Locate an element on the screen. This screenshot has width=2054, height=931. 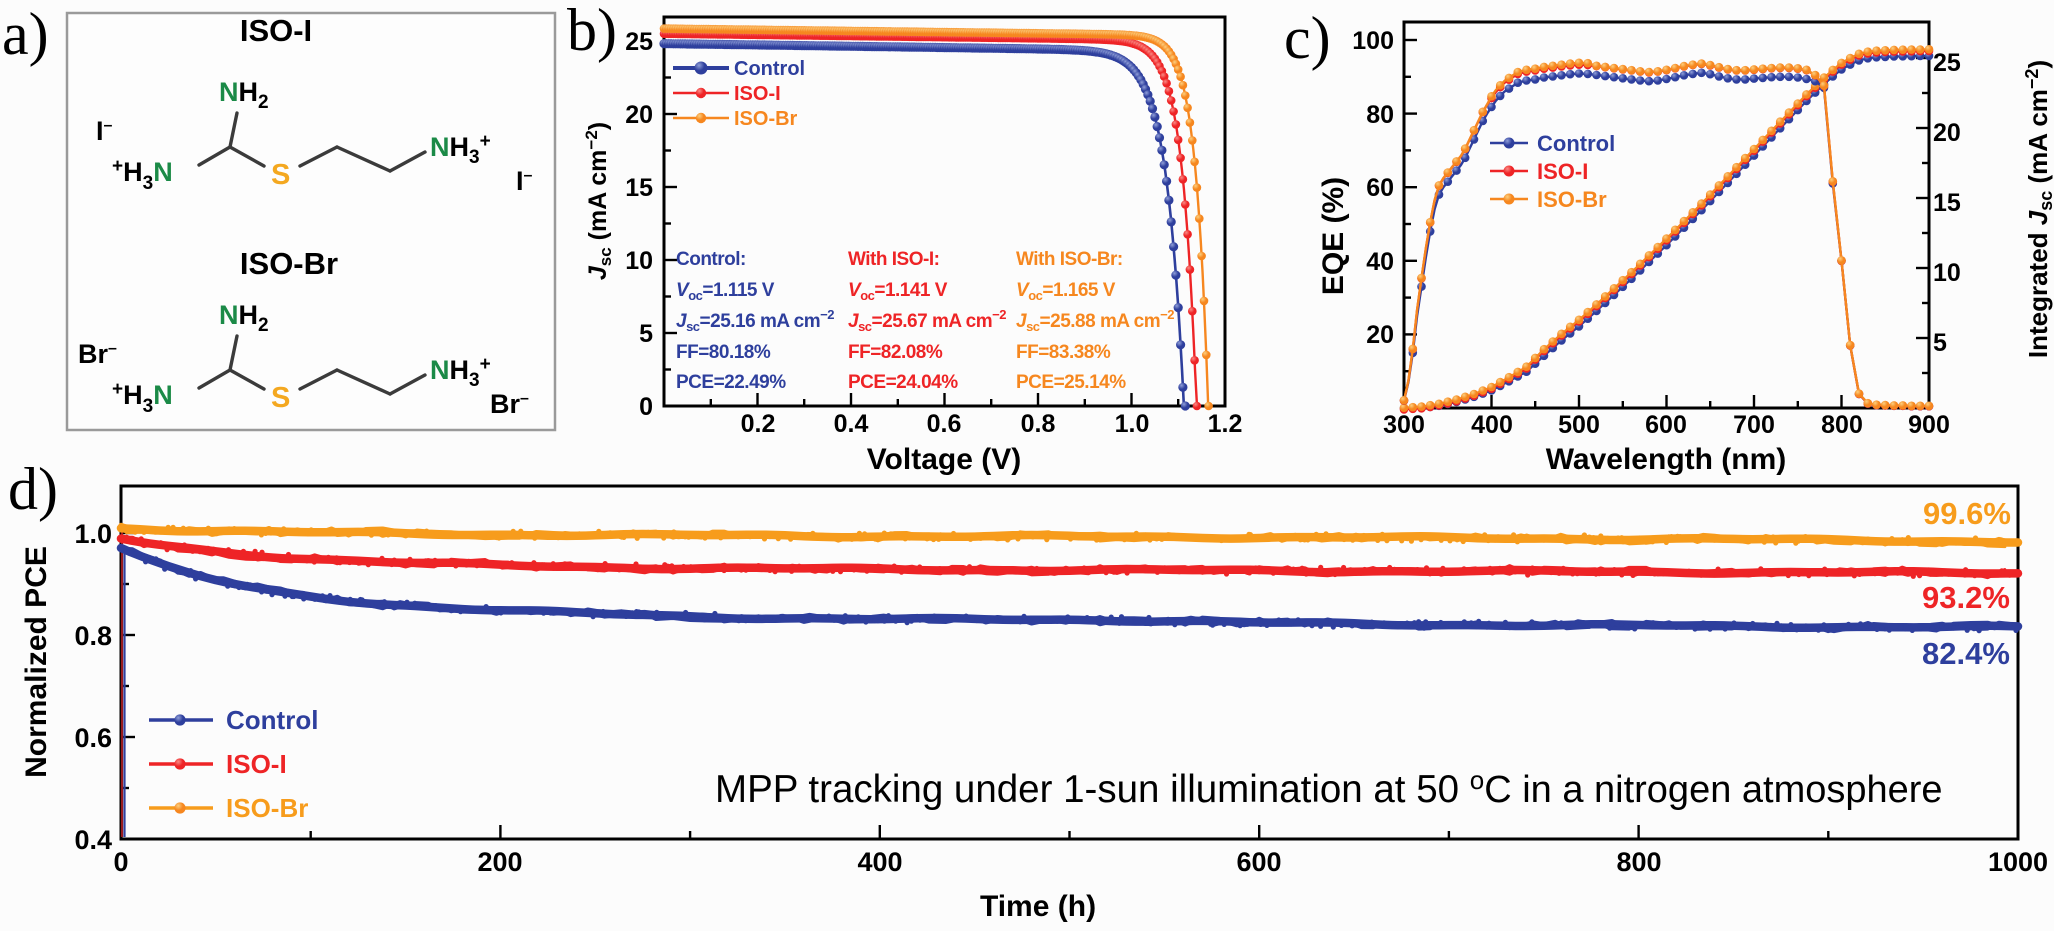
svg-text: 1.2 is located at coordinates (1225, 424).